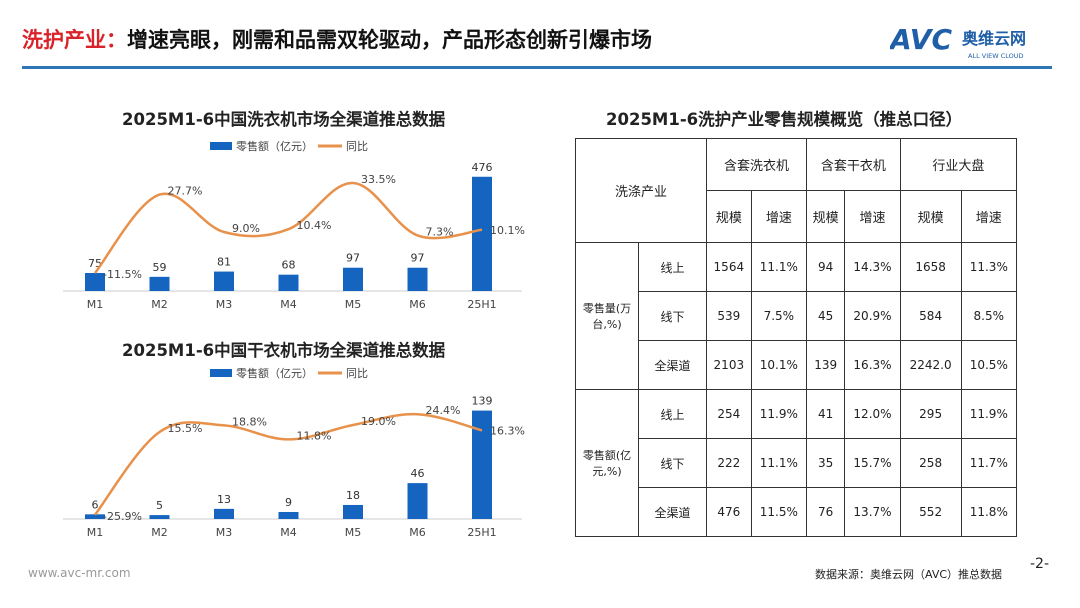 The width and height of the screenshot is (1080, 608). What do you see at coordinates (378, 179) in the screenshot?
I see `line-value-label: 33.5%` at bounding box center [378, 179].